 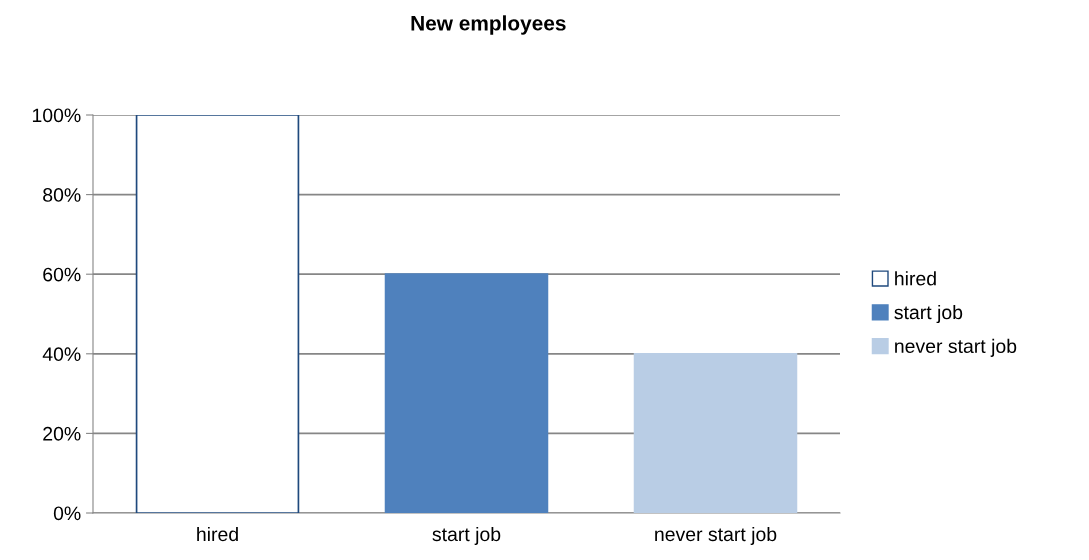 I want to click on legend-label: start job, so click(x=928, y=314).